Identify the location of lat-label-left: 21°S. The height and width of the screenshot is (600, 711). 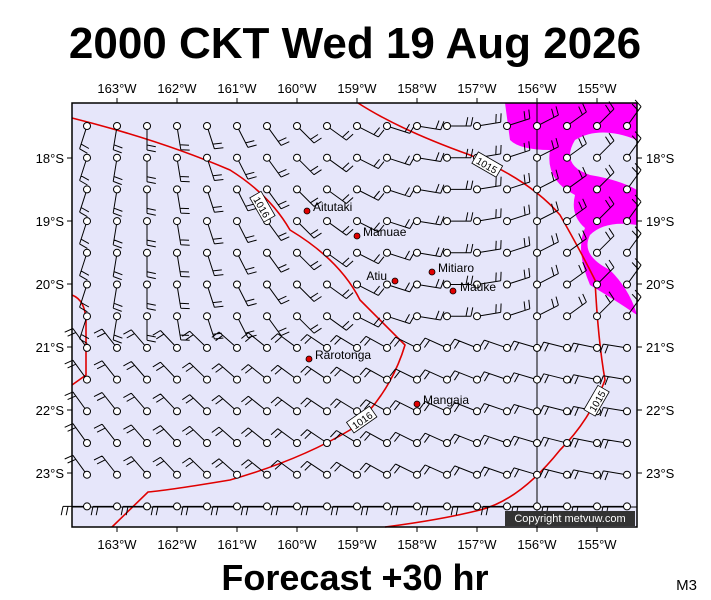
(50, 347).